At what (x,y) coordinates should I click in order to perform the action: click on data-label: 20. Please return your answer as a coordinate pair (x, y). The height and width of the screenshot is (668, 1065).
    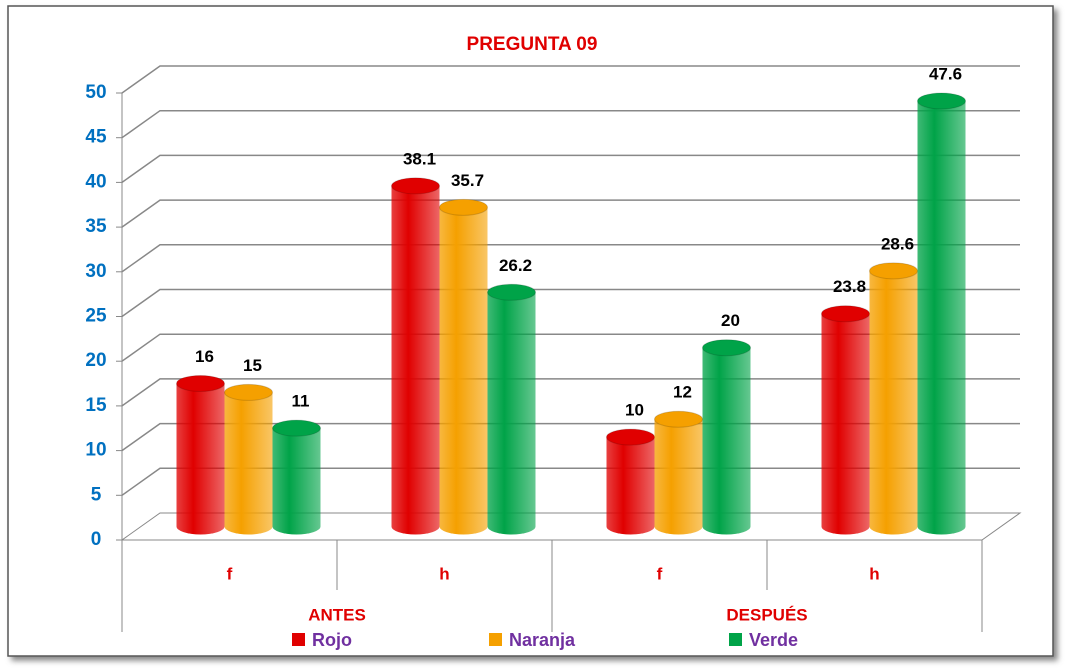
    Looking at the image, I should click on (730, 320).